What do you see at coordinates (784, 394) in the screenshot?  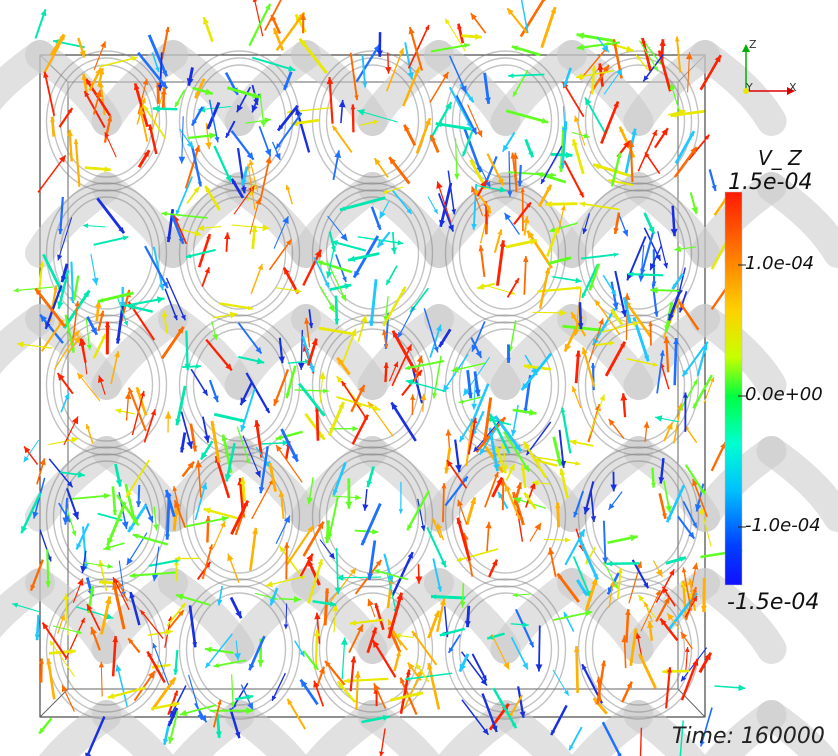 I see `colorbar-tick-label: 0.0e+00` at bounding box center [784, 394].